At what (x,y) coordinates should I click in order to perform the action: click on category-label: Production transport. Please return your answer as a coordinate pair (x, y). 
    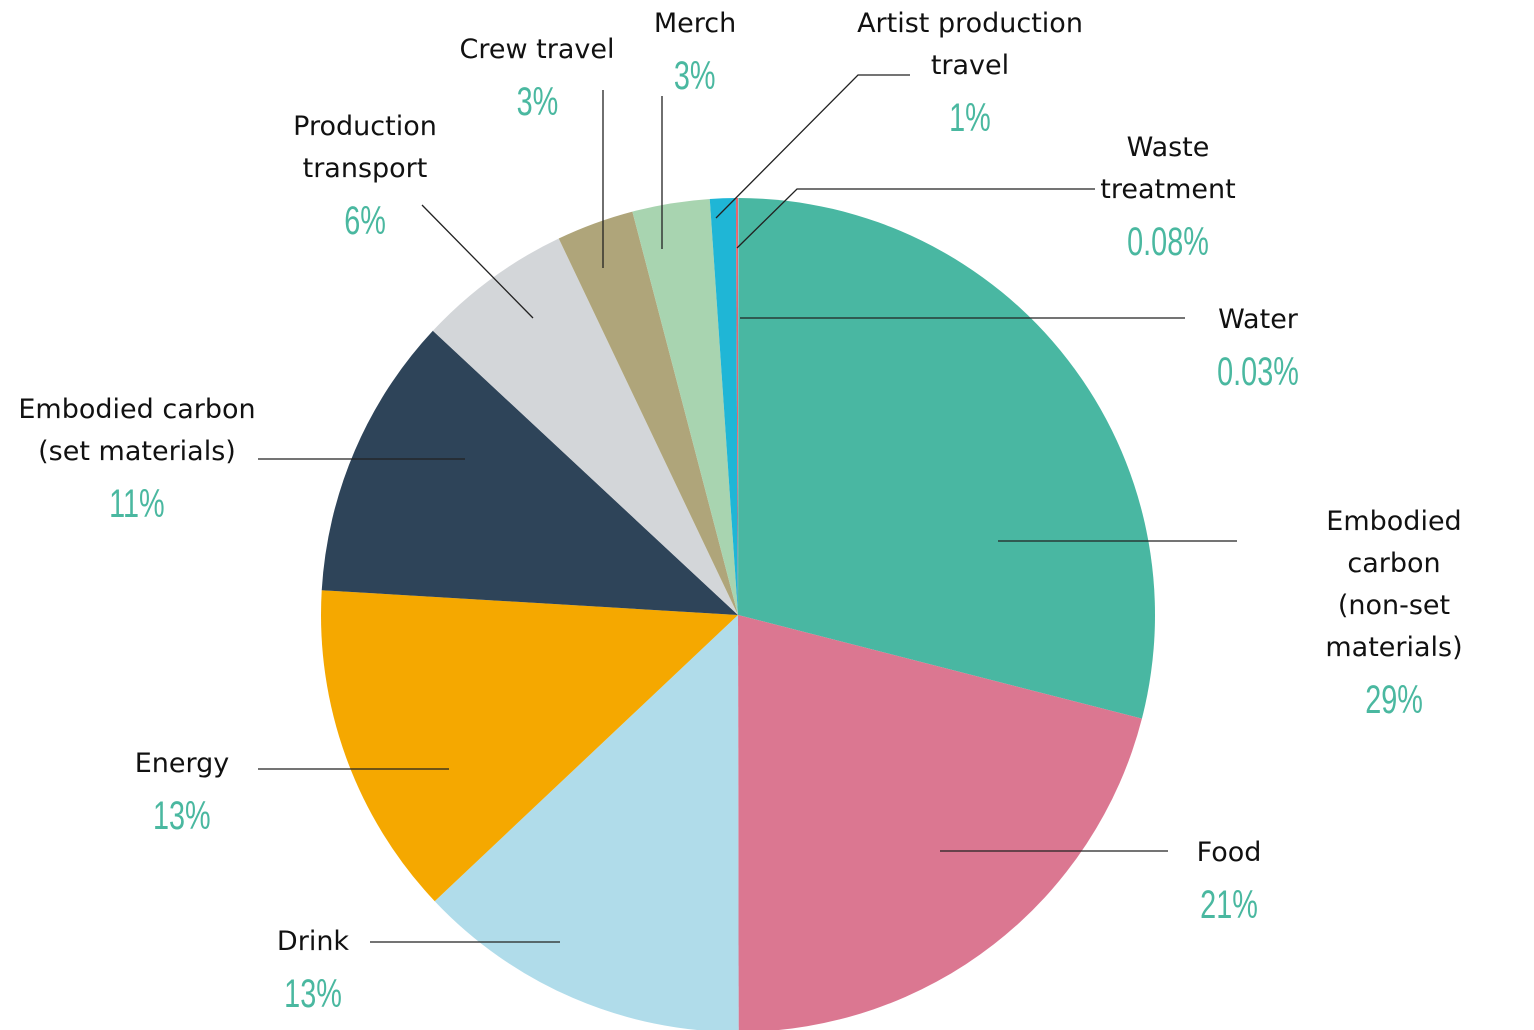
    Looking at the image, I should click on (365, 147).